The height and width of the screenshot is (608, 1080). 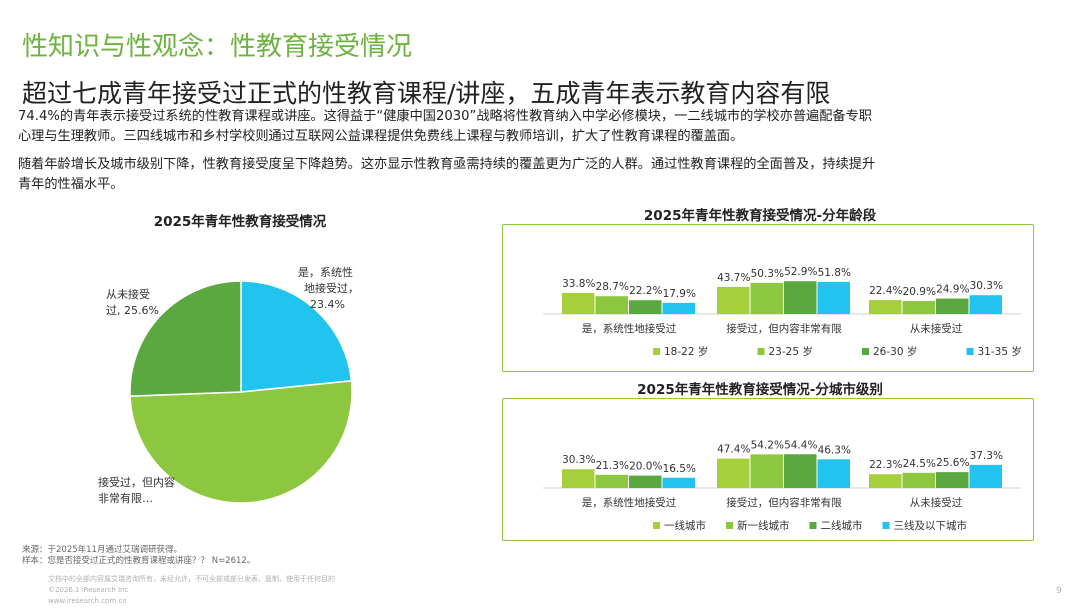 I want to click on bar-value-label: 16.5%, so click(x=679, y=469).